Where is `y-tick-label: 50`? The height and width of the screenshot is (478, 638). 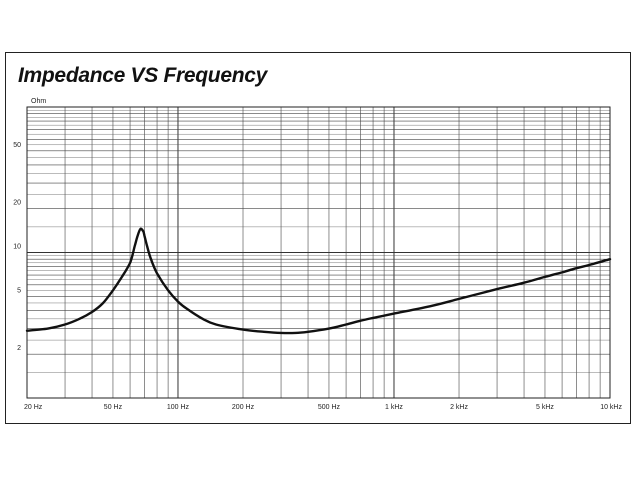 y-tick-label: 50 is located at coordinates (17, 145).